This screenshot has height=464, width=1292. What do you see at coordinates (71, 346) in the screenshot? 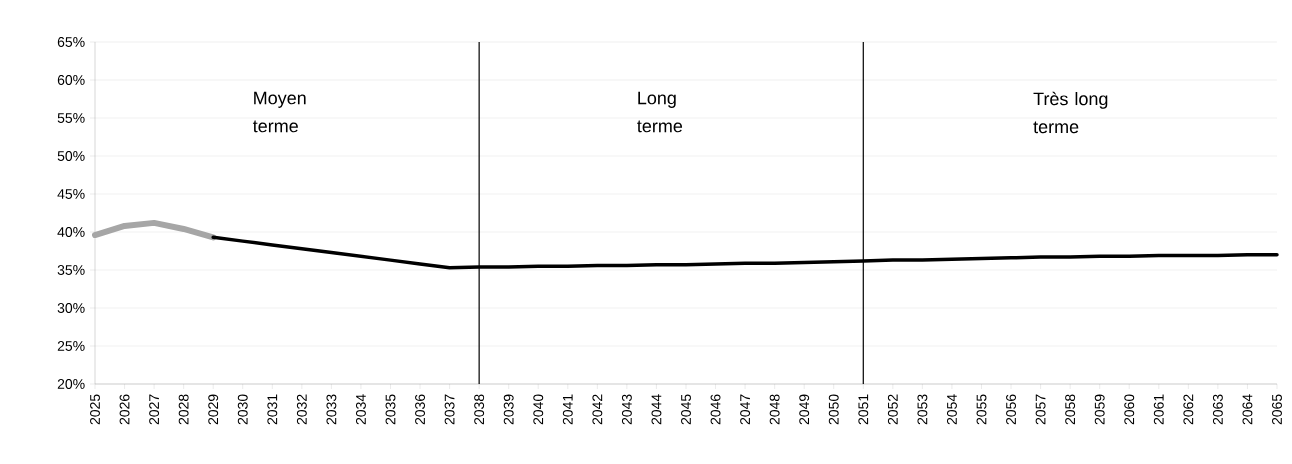
I see `y-tick-label: 25%` at bounding box center [71, 346].